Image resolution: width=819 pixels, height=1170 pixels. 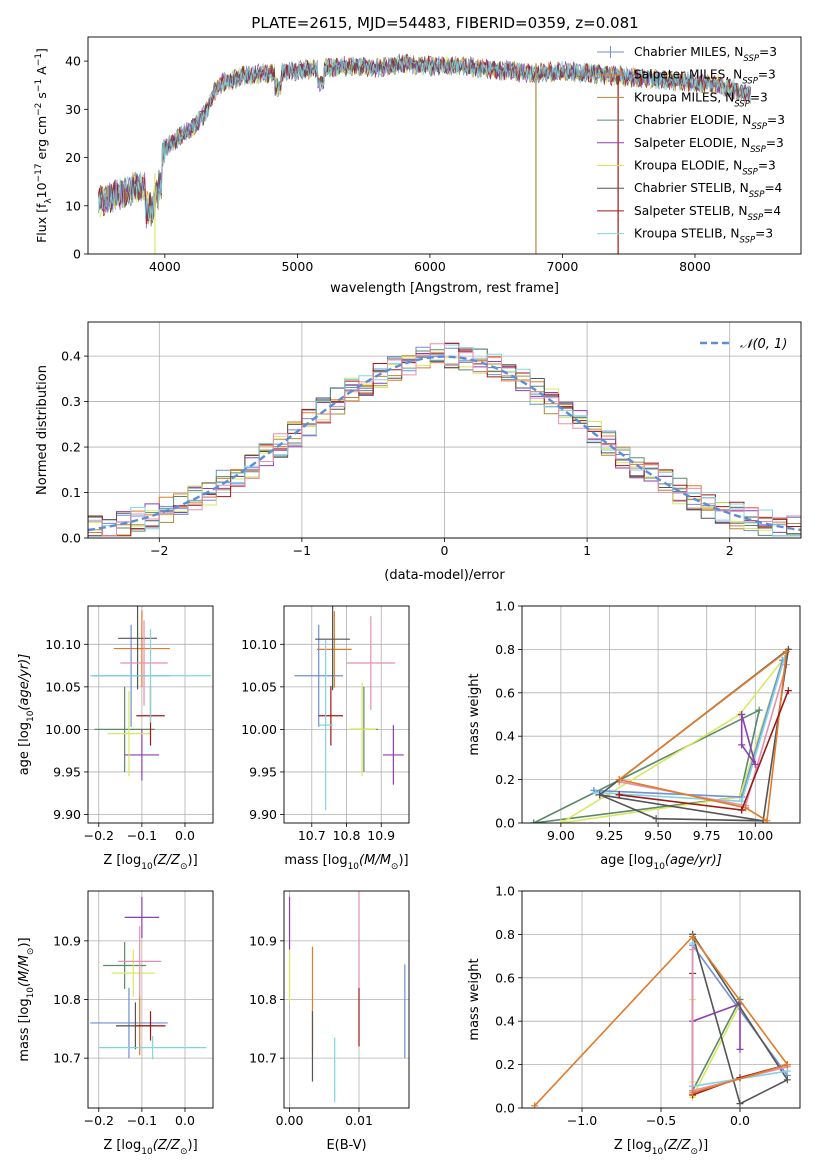 I want to click on x-tick-label: 4000, so click(x=165, y=266).